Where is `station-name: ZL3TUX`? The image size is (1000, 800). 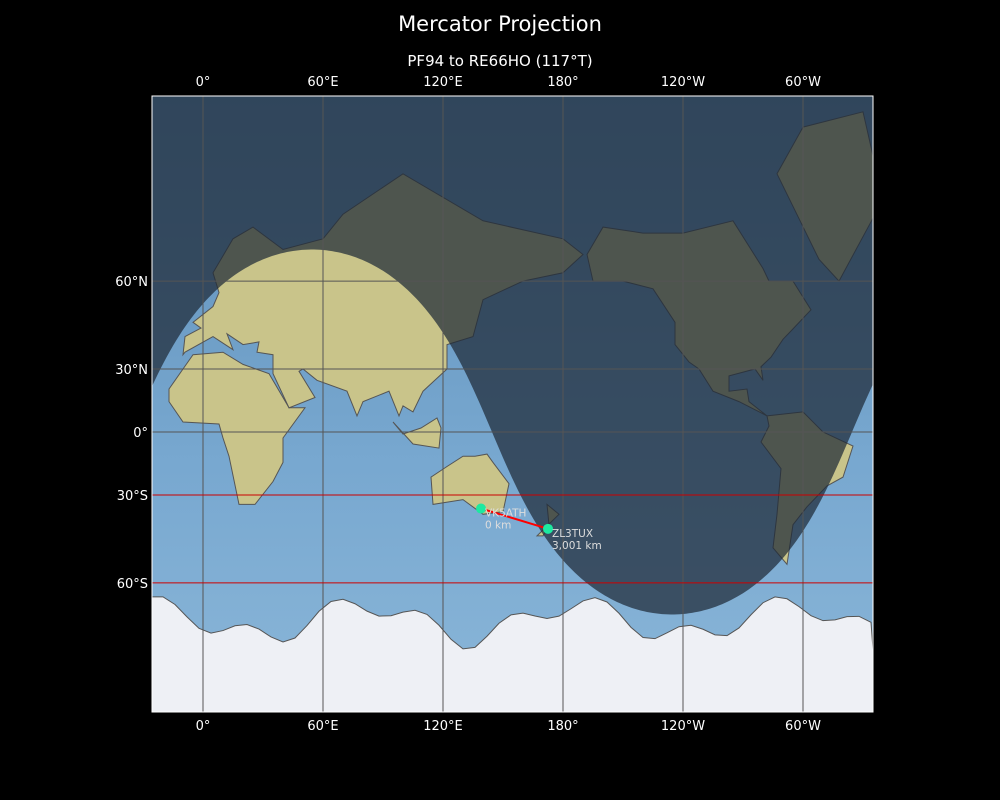
station-name: ZL3TUX is located at coordinates (572, 534).